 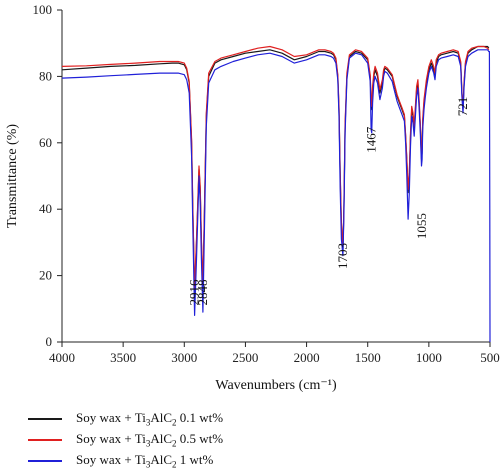 I want to click on legend-item-3: Soy wax + Ti3AlC2 1 wt%, so click(x=125, y=460).